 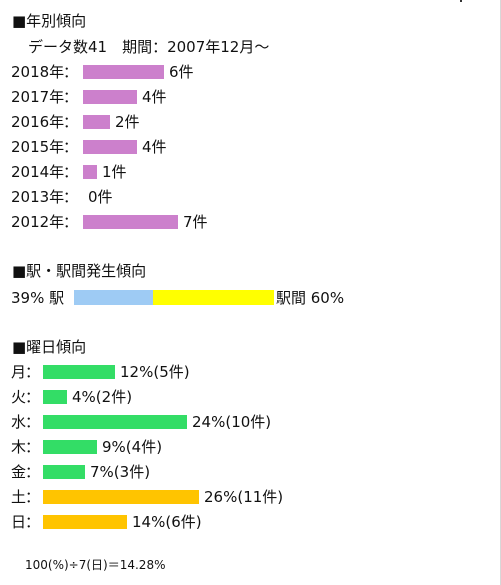 I want to click on year-category-label: 2014年, so click(x=38, y=172).